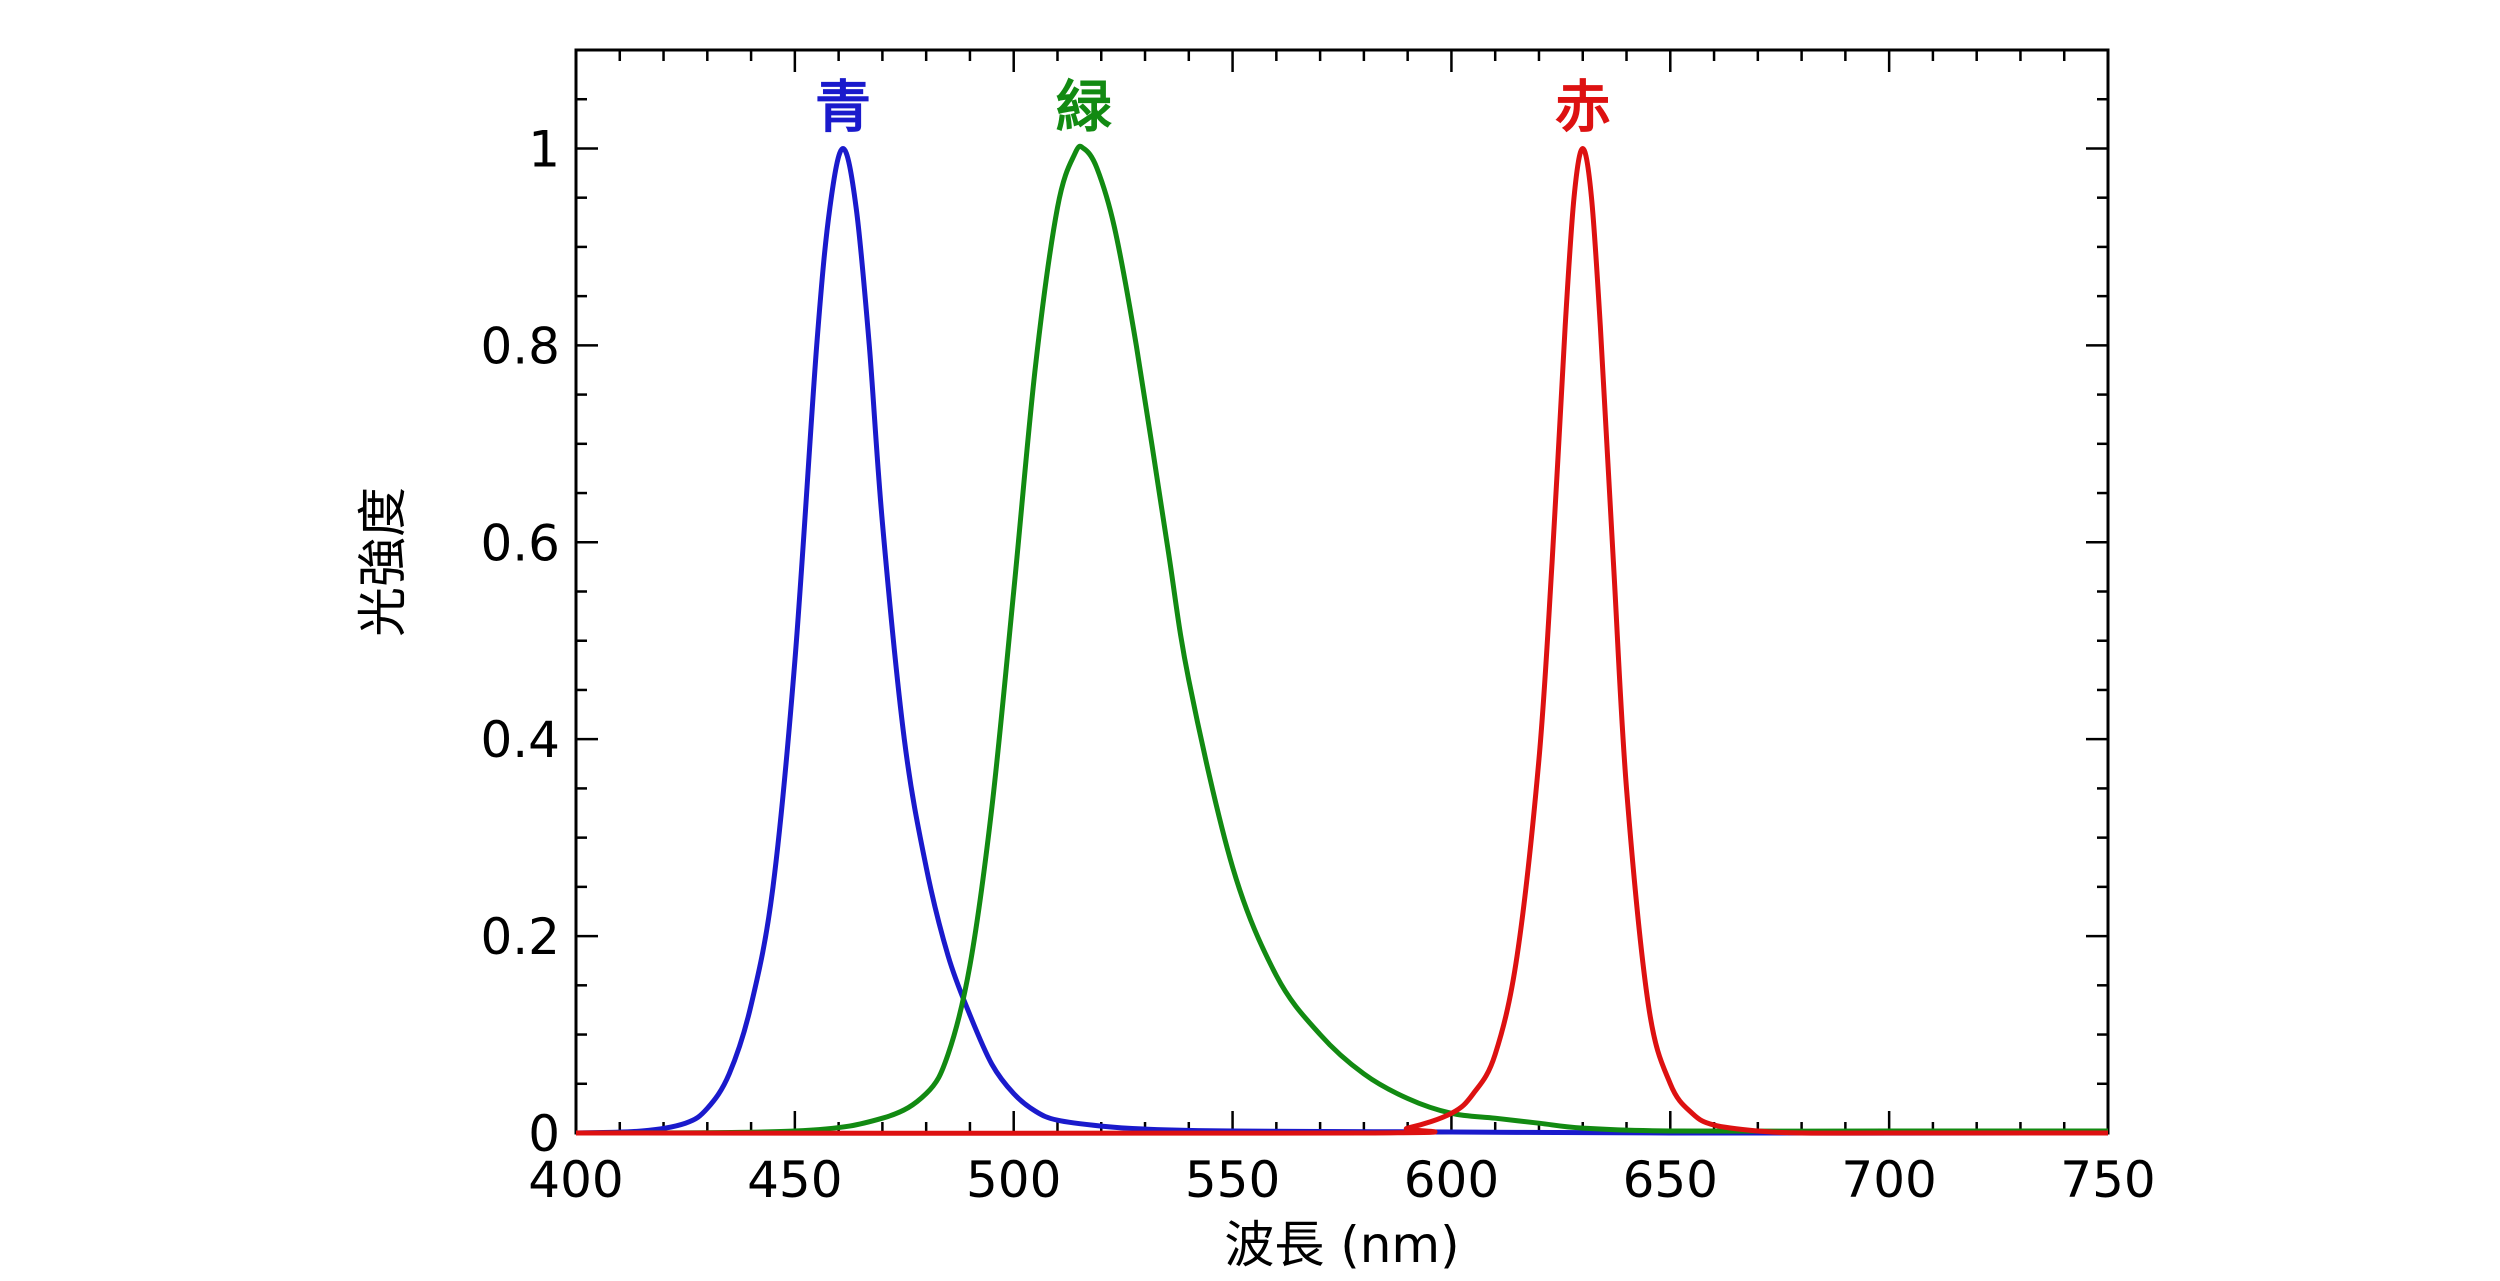  Describe the element at coordinates (1013, 1180) in the screenshot. I see `x-tick-label: 500` at that location.